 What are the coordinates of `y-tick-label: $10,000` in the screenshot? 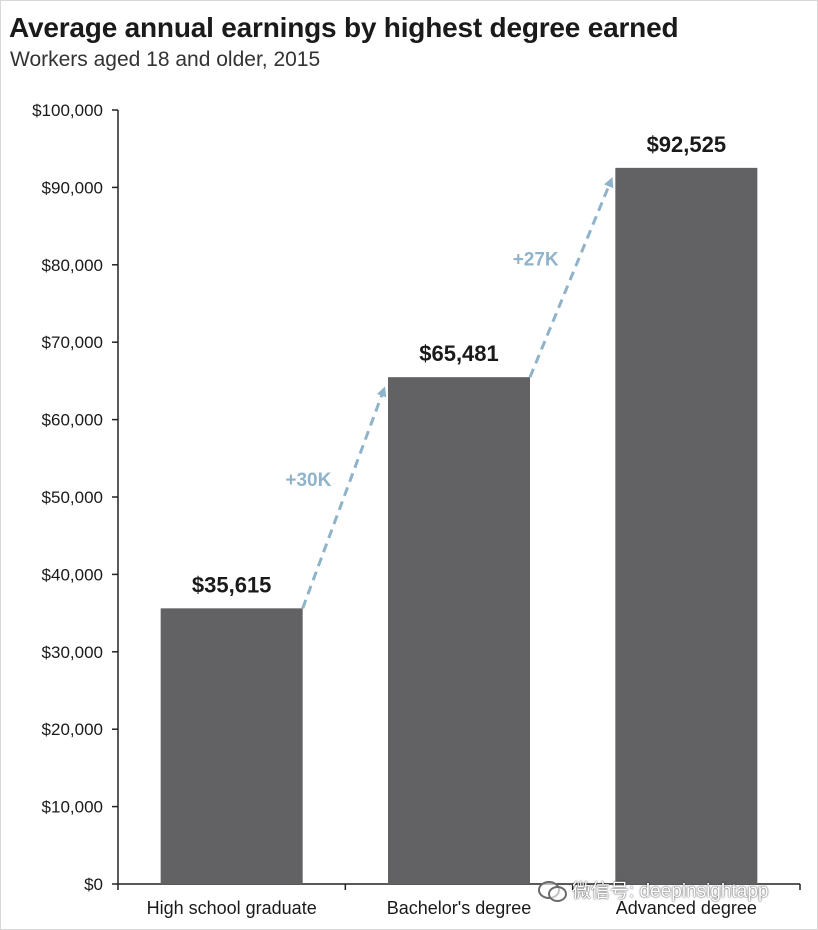 It's located at (72, 807).